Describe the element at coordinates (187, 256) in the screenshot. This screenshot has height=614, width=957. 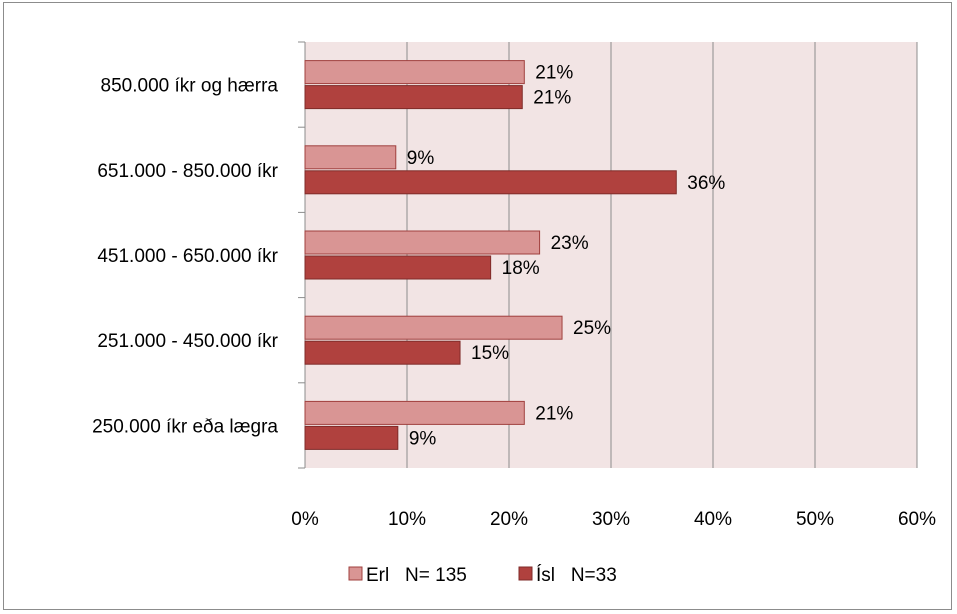
I see `category-label: 451.000 - 650.000 íkr` at that location.